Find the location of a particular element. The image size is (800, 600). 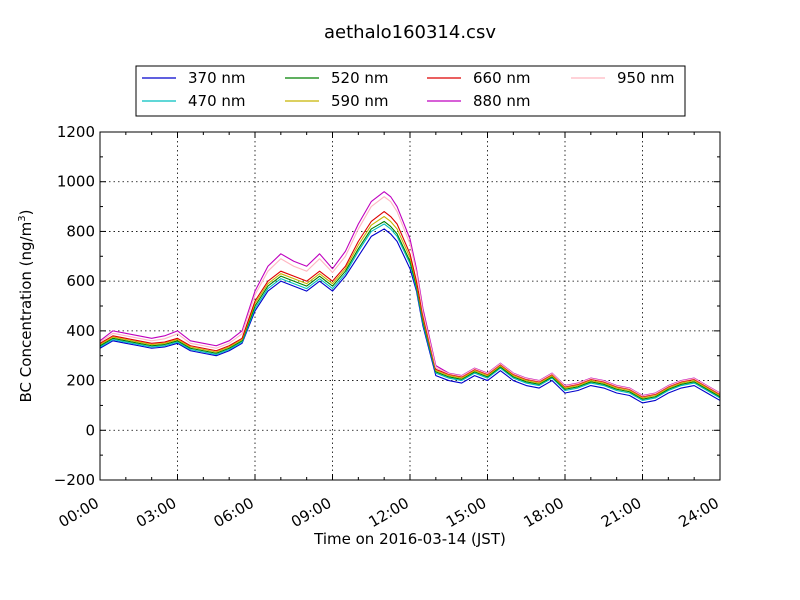

y-axis-label: BC Concentration (ng/m3) is located at coordinates (26, 306).